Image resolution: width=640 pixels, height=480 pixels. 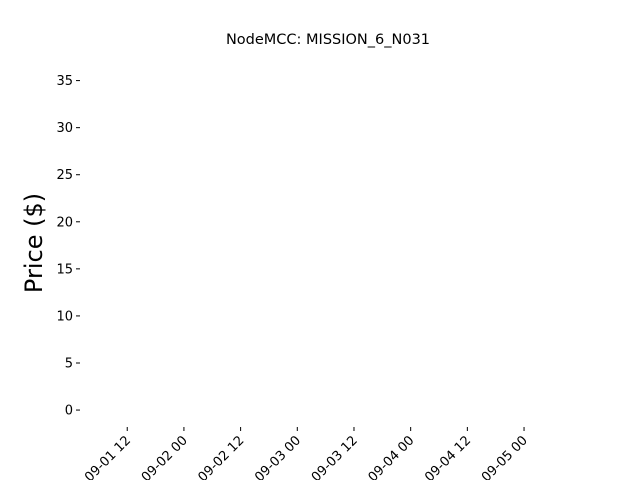 What do you see at coordinates (392, 456) in the screenshot?
I see `x-tick-label: 09-04 00` at bounding box center [392, 456].